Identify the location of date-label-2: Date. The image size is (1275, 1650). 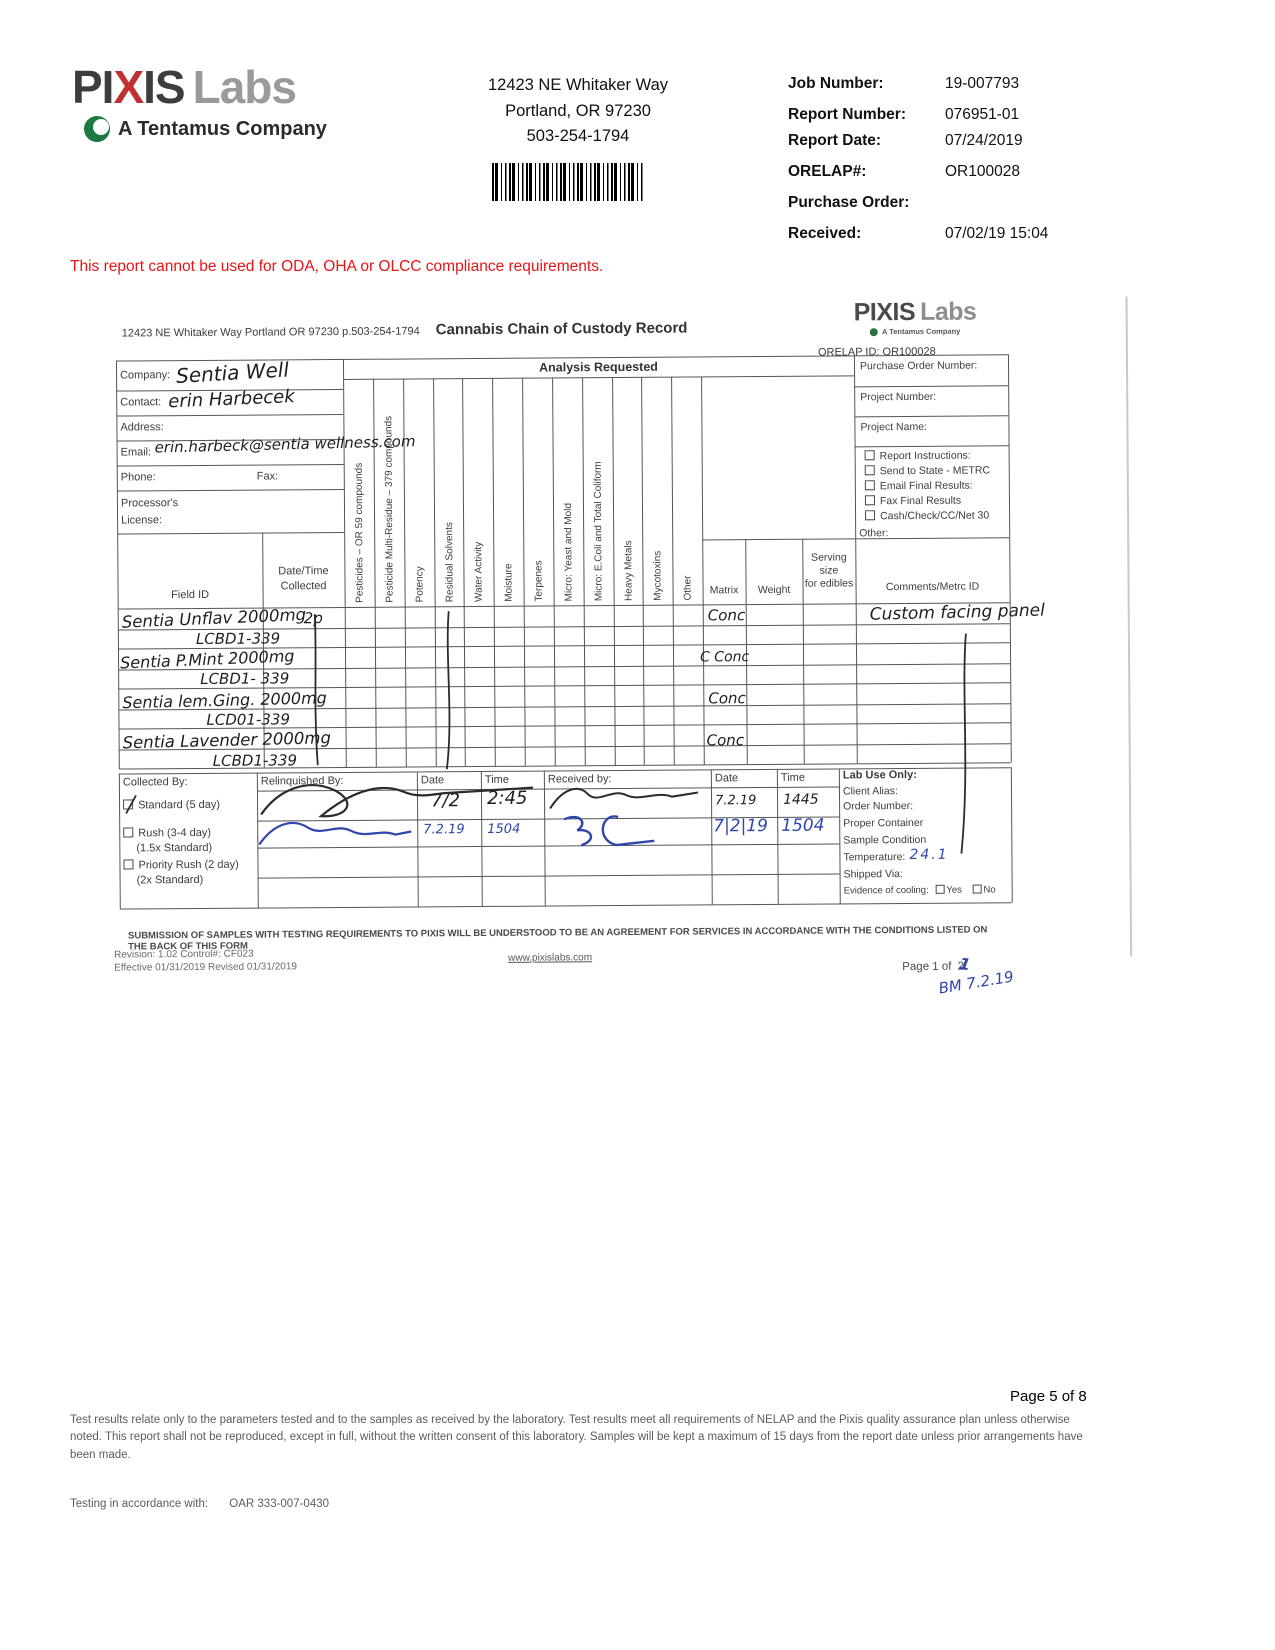
(726, 778).